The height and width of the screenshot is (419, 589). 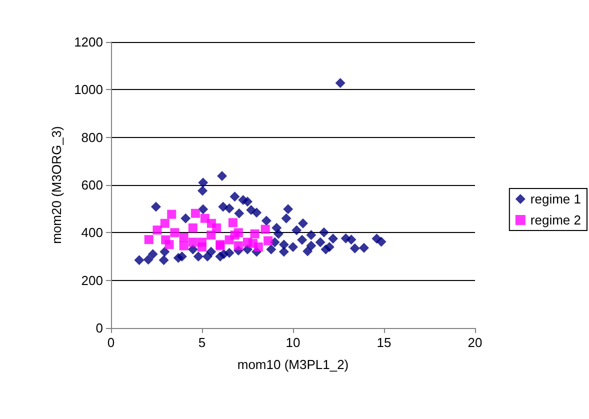 What do you see at coordinates (92, 232) in the screenshot?
I see `y-tick-label: 400` at bounding box center [92, 232].